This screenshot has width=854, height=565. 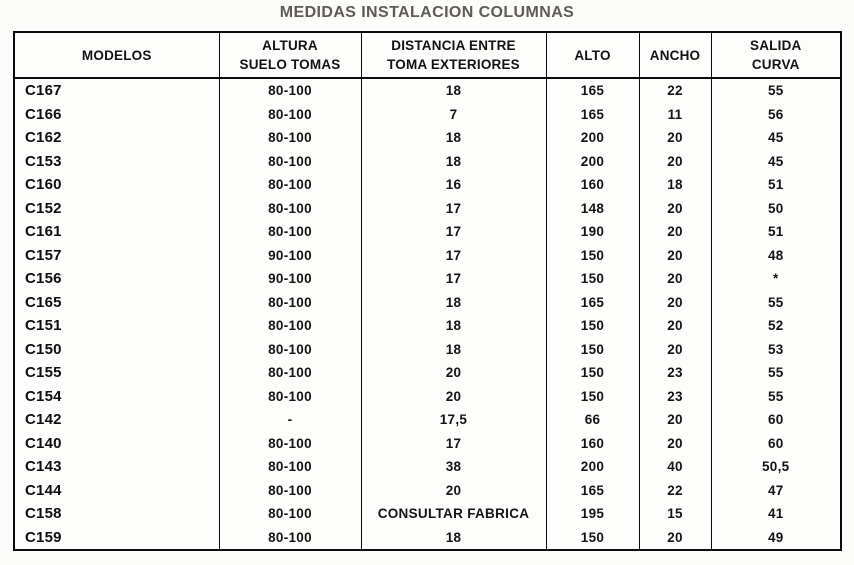 I want to click on model-cell: C159, so click(x=43, y=537).